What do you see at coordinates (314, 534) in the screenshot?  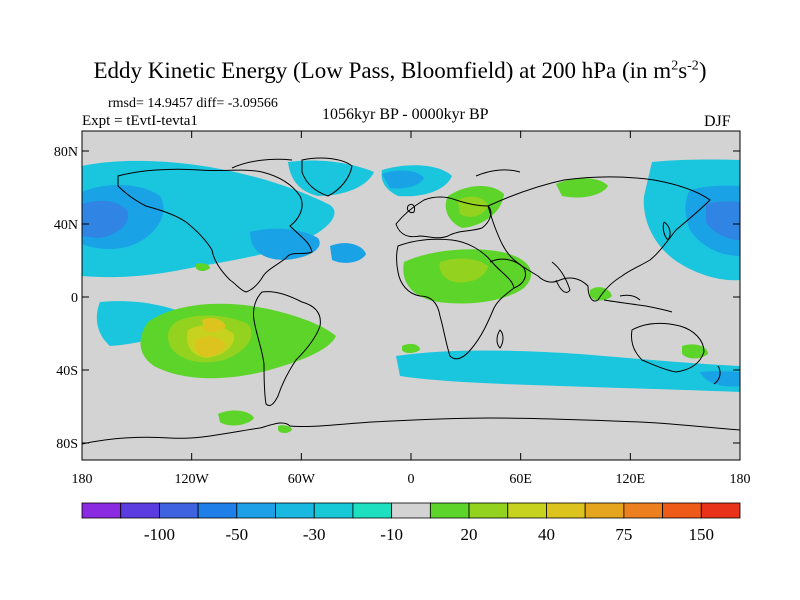 I see `colorbar-label: -30` at bounding box center [314, 534].